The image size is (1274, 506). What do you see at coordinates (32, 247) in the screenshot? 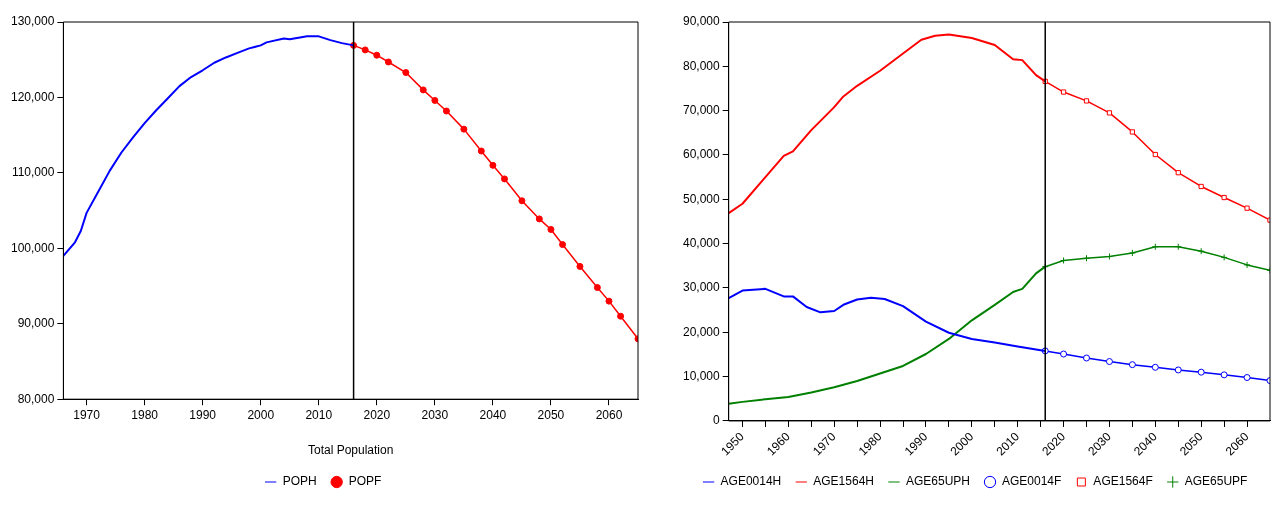
I see `y-tick-label: 100,000` at bounding box center [32, 247].